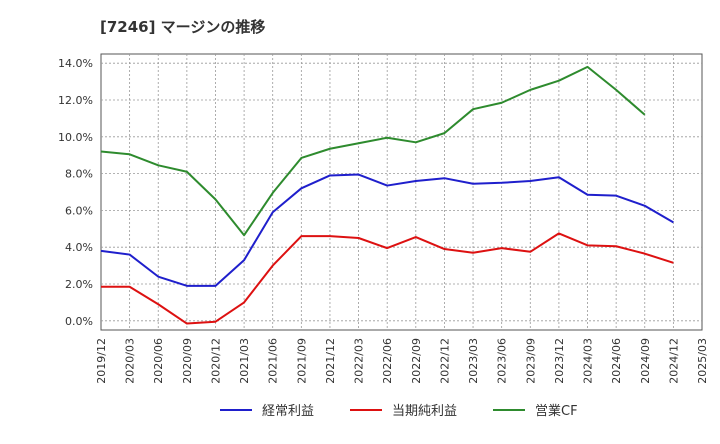 Image resolution: width=720 pixels, height=444 pixels. Describe the element at coordinates (75, 137) in the screenshot. I see `y-tick-label: 10.0%` at that location.